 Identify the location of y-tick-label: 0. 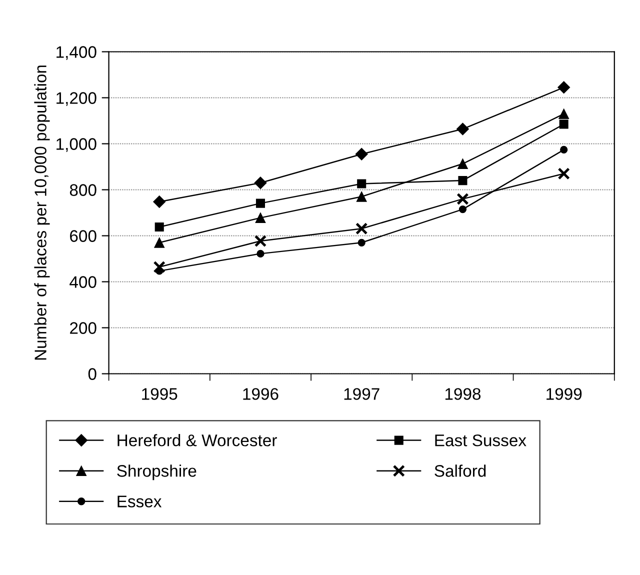
(92, 374).